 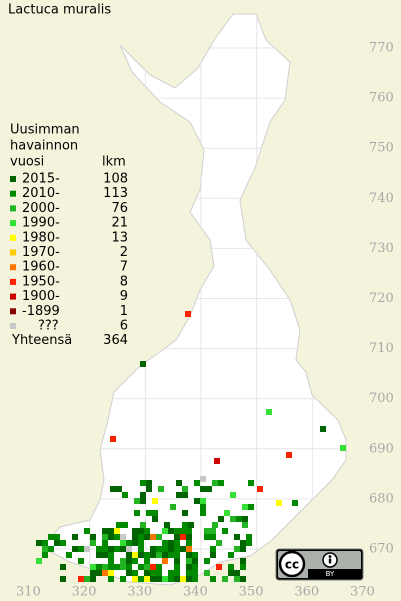 I want to click on northing-label: 720, so click(x=381, y=298).